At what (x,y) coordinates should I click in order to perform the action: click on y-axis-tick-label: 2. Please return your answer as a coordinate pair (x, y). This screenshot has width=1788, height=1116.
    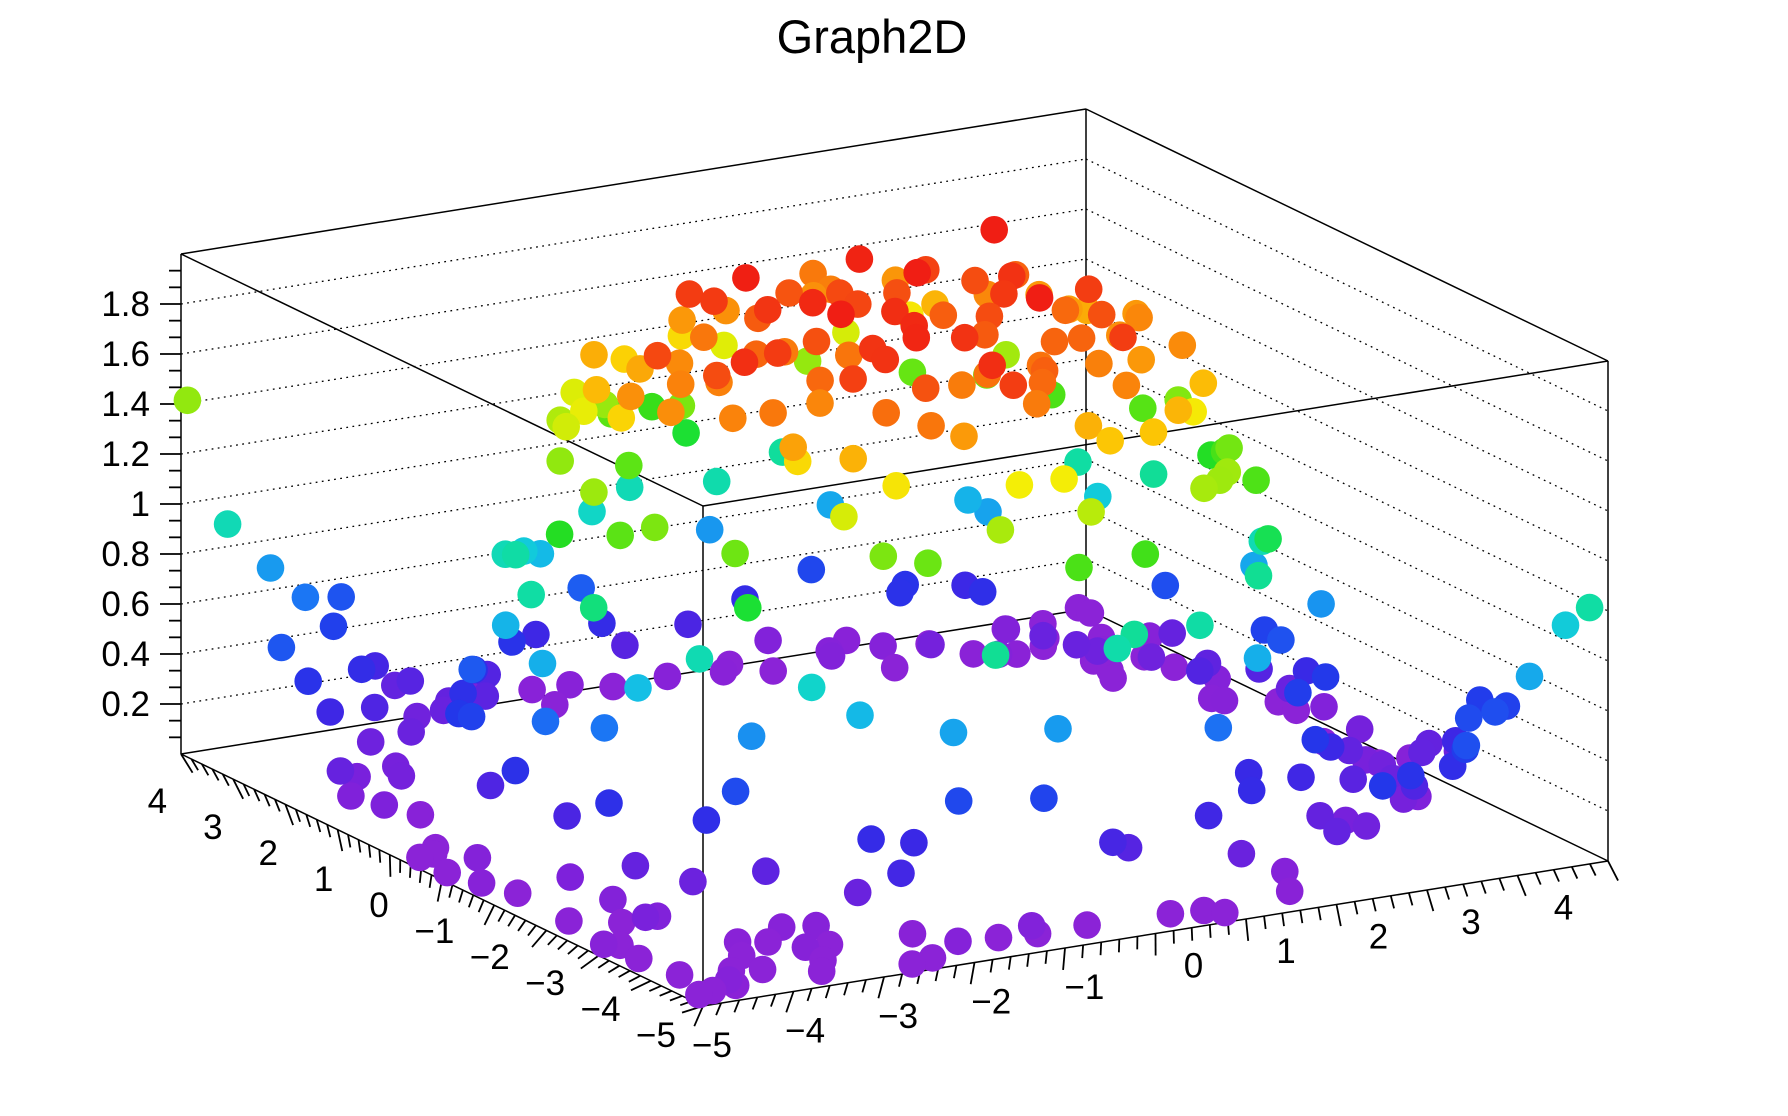
    Looking at the image, I should click on (267, 853).